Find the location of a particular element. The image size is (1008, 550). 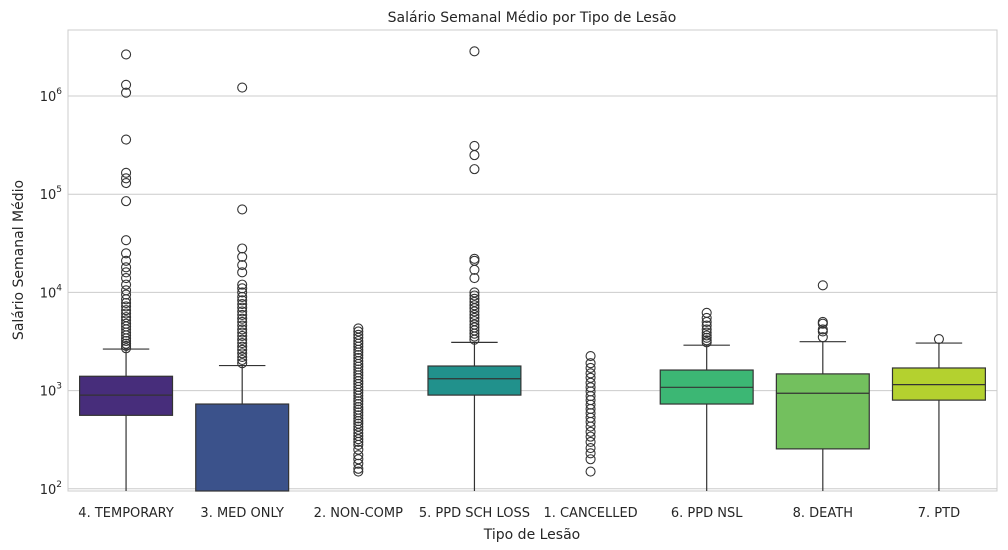

x-tick-label: 5. PPD SCH LOSS is located at coordinates (474, 513).